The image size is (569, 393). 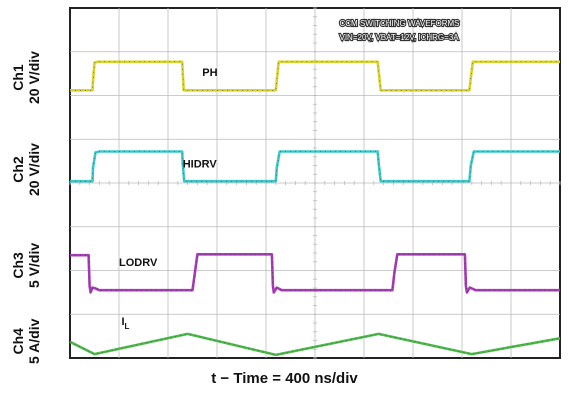 I want to click on trace-label-ch2: HIDRV, so click(x=200, y=165).